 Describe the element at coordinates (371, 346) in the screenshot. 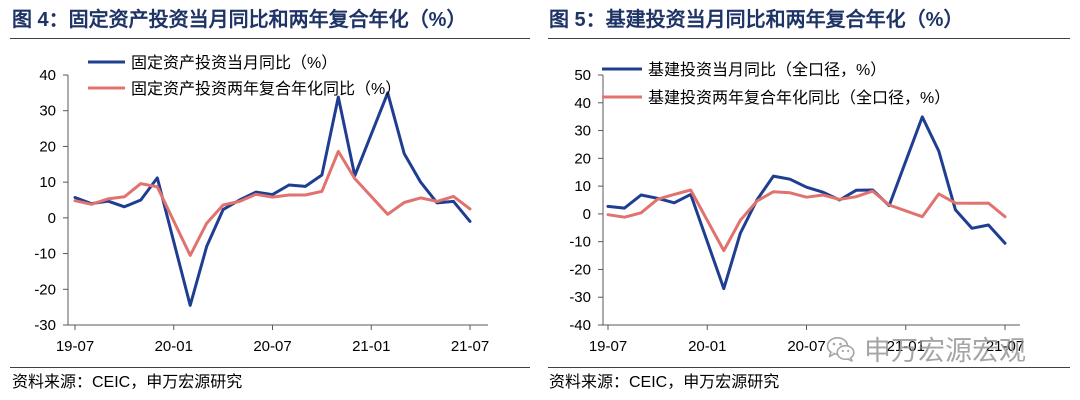

I see `x-tick-label: 21-01` at that location.